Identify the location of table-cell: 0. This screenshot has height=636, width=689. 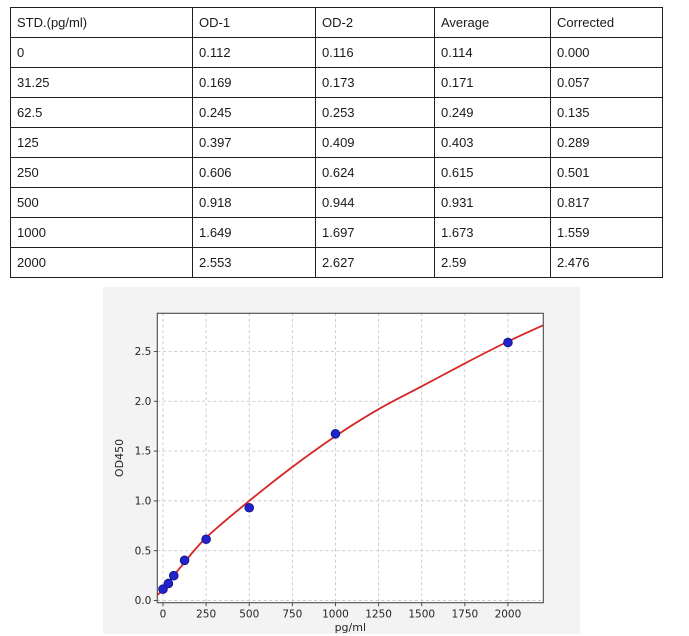
(101, 52).